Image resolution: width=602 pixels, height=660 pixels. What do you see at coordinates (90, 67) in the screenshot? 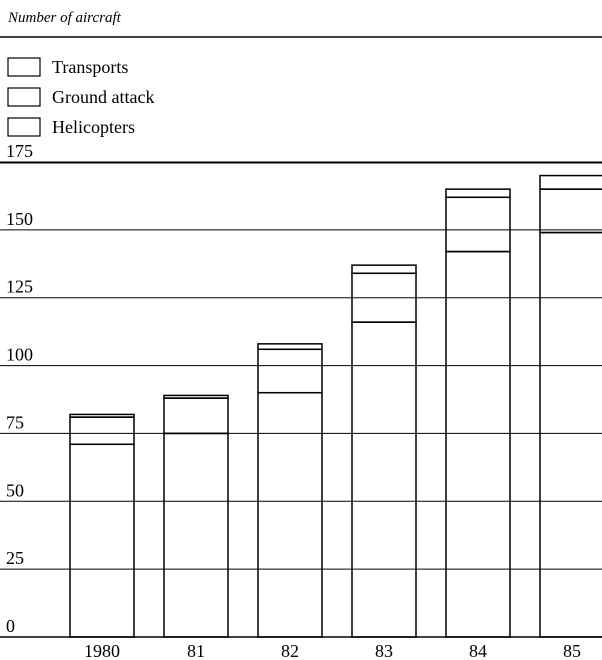
I see `legend-label-transports: Transports` at bounding box center [90, 67].